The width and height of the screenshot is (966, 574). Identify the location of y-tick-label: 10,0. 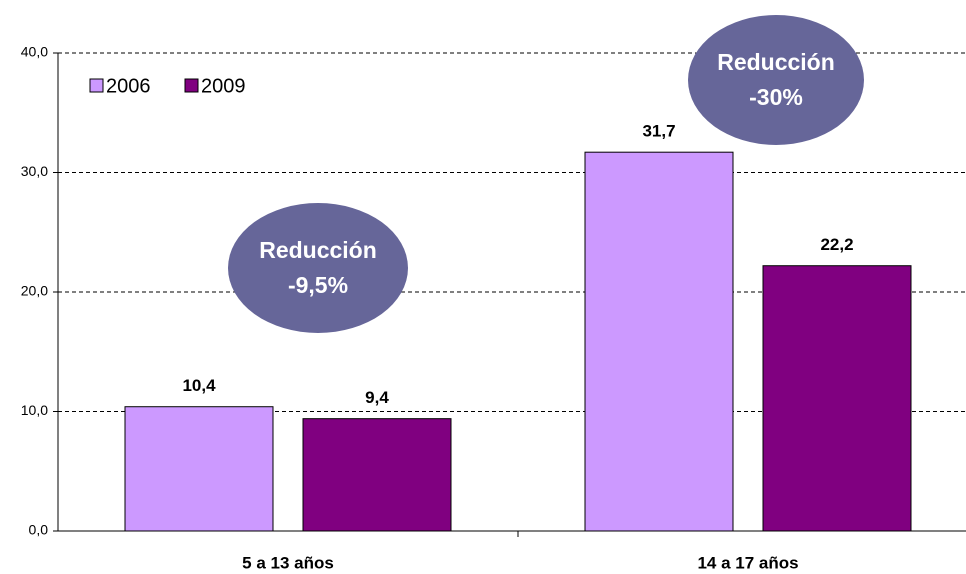
(34, 410).